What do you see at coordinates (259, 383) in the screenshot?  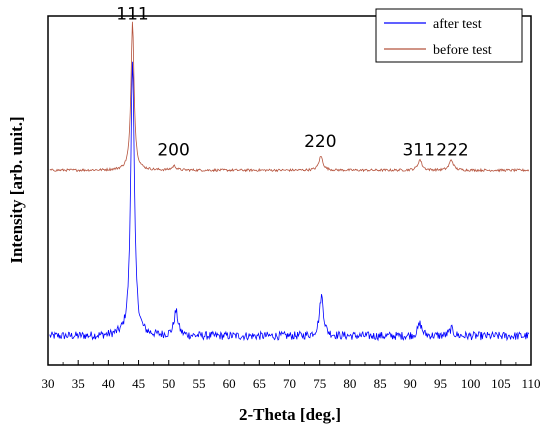 I see `x-tick-label: 65` at bounding box center [259, 383].